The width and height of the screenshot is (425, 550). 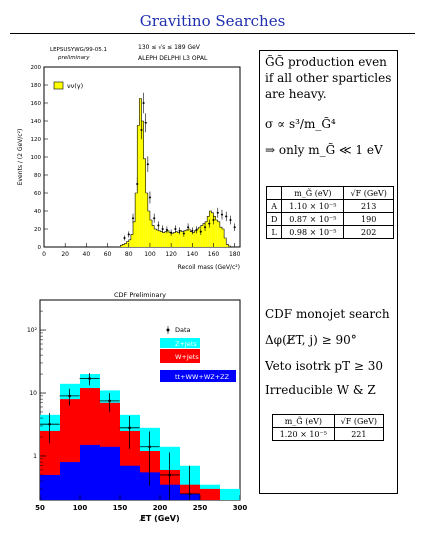 I want to click on cdf-limit-table: m_G̃ (eV) √F (GeV) 1.20 × 10⁻⁵ 221, so click(x=328, y=427).